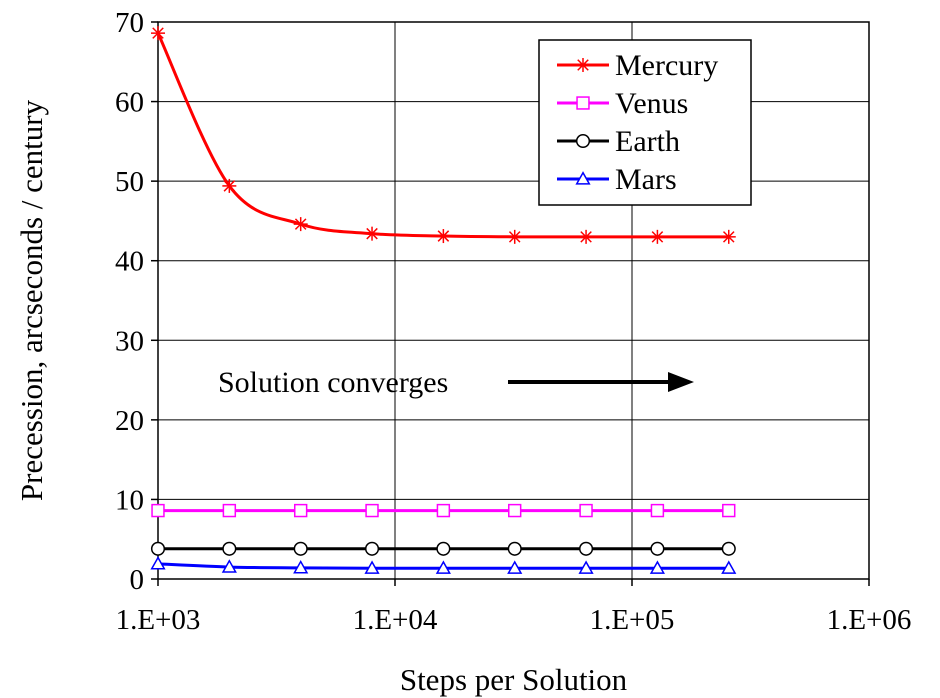  Describe the element at coordinates (137, 580) in the screenshot. I see `y-tick-label: 0` at that location.